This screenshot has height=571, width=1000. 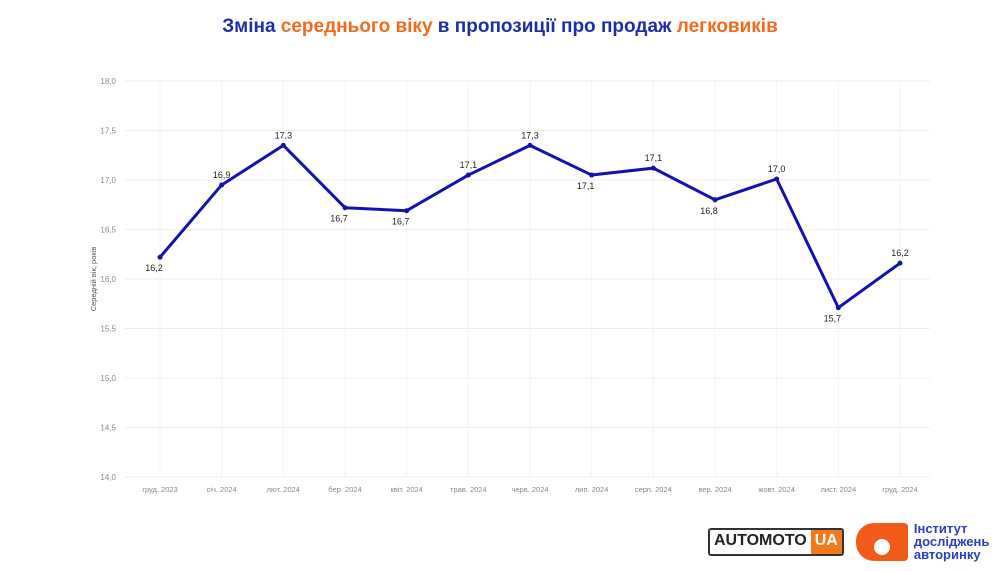 What do you see at coordinates (251, 26) in the screenshot?
I see `title-part: Зміна` at bounding box center [251, 26].